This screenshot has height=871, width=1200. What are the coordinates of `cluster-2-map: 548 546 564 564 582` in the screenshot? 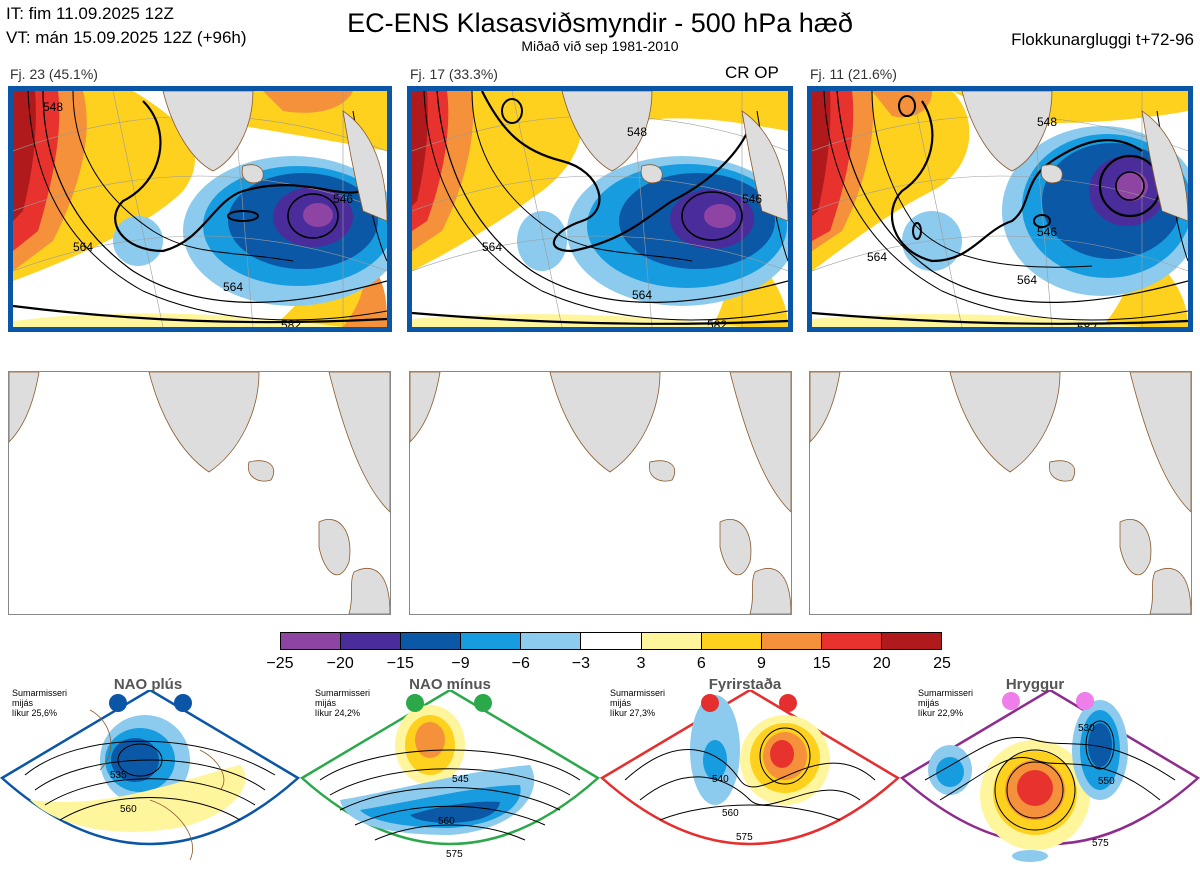 It's located at (600, 209).